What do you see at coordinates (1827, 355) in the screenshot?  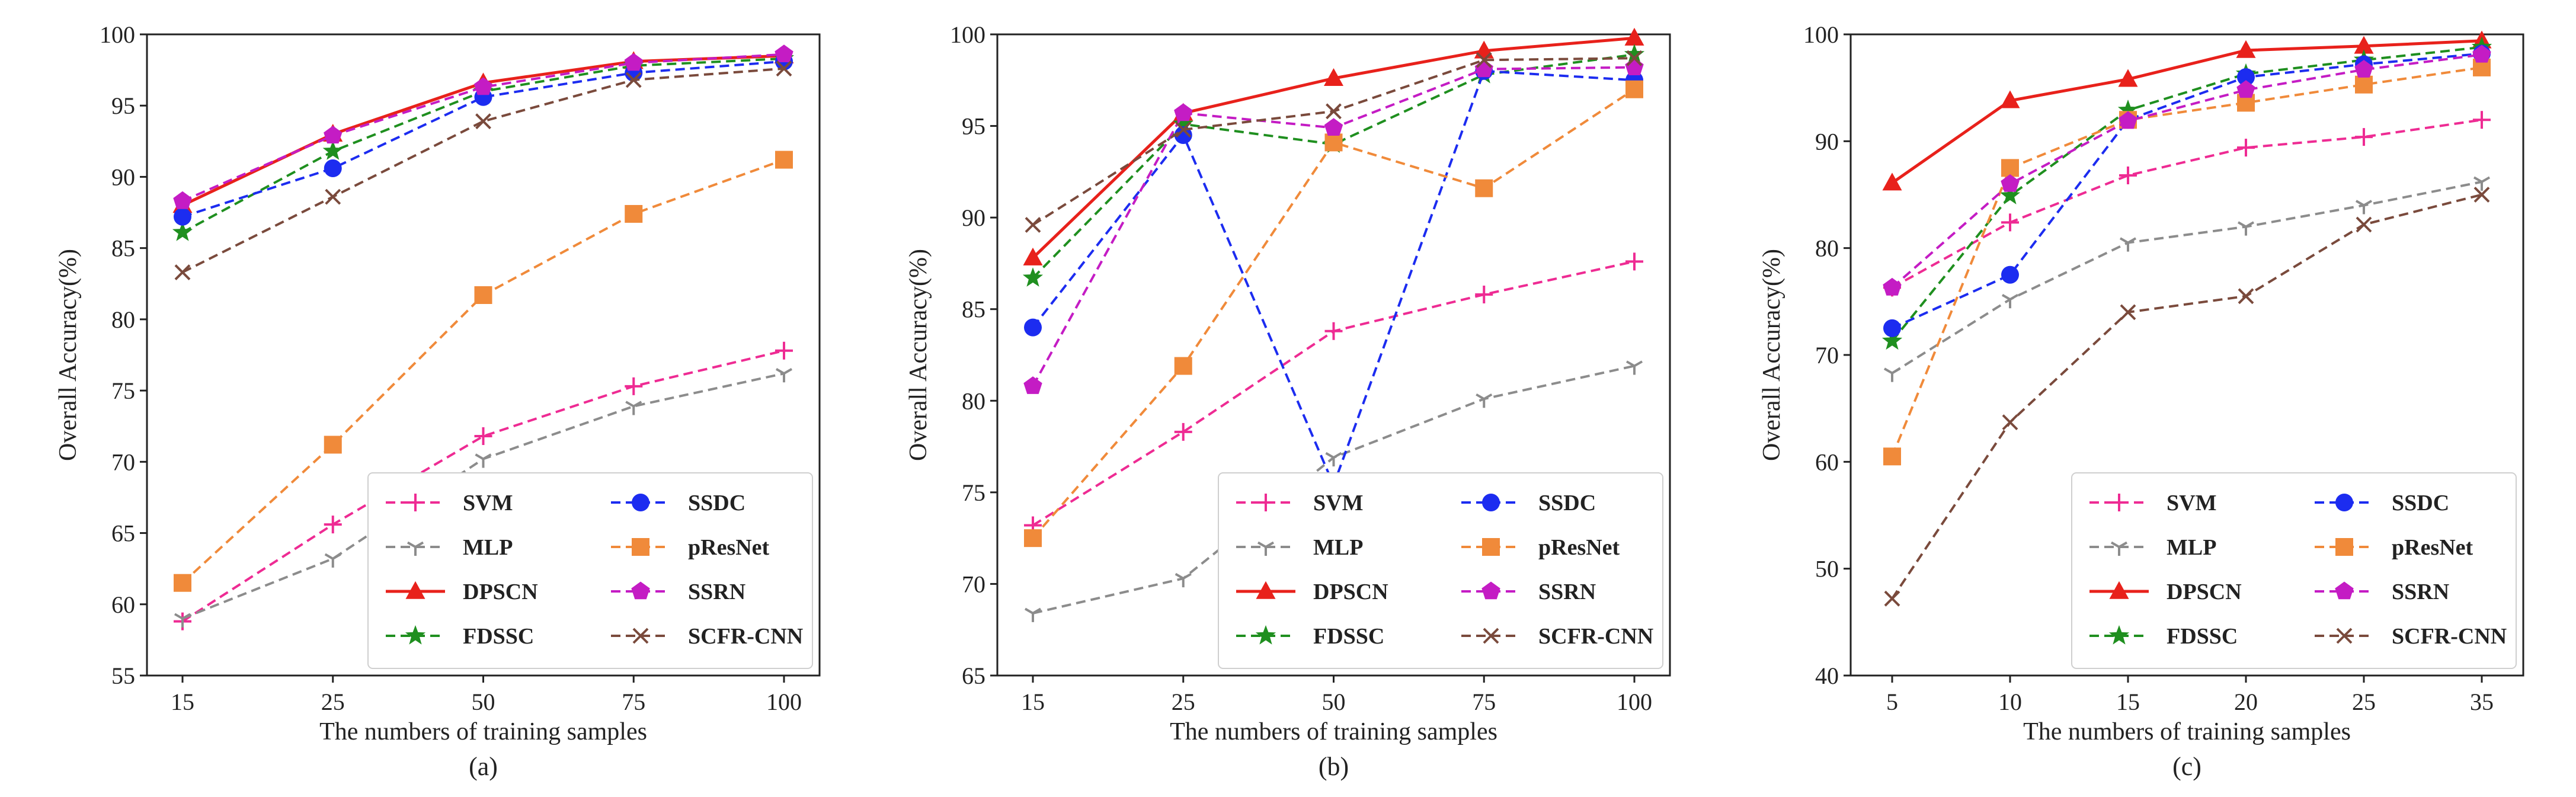 I see `y-tick-label: 70` at bounding box center [1827, 355].